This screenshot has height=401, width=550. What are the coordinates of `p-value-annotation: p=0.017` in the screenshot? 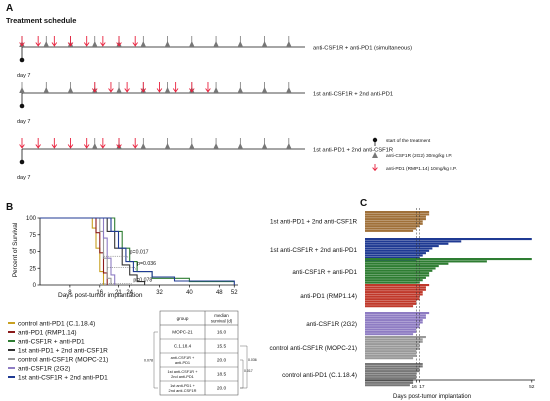 It's located at (139, 253).